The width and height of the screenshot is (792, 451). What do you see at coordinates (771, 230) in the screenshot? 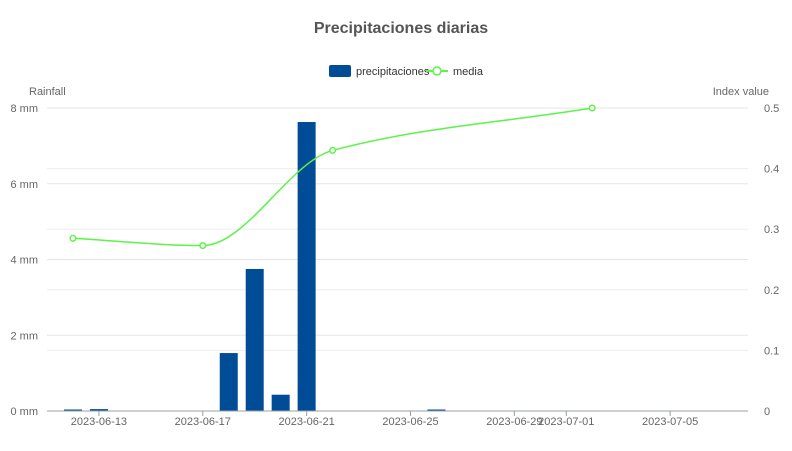
I see `y-right-tick-label: 0.3` at bounding box center [771, 230].